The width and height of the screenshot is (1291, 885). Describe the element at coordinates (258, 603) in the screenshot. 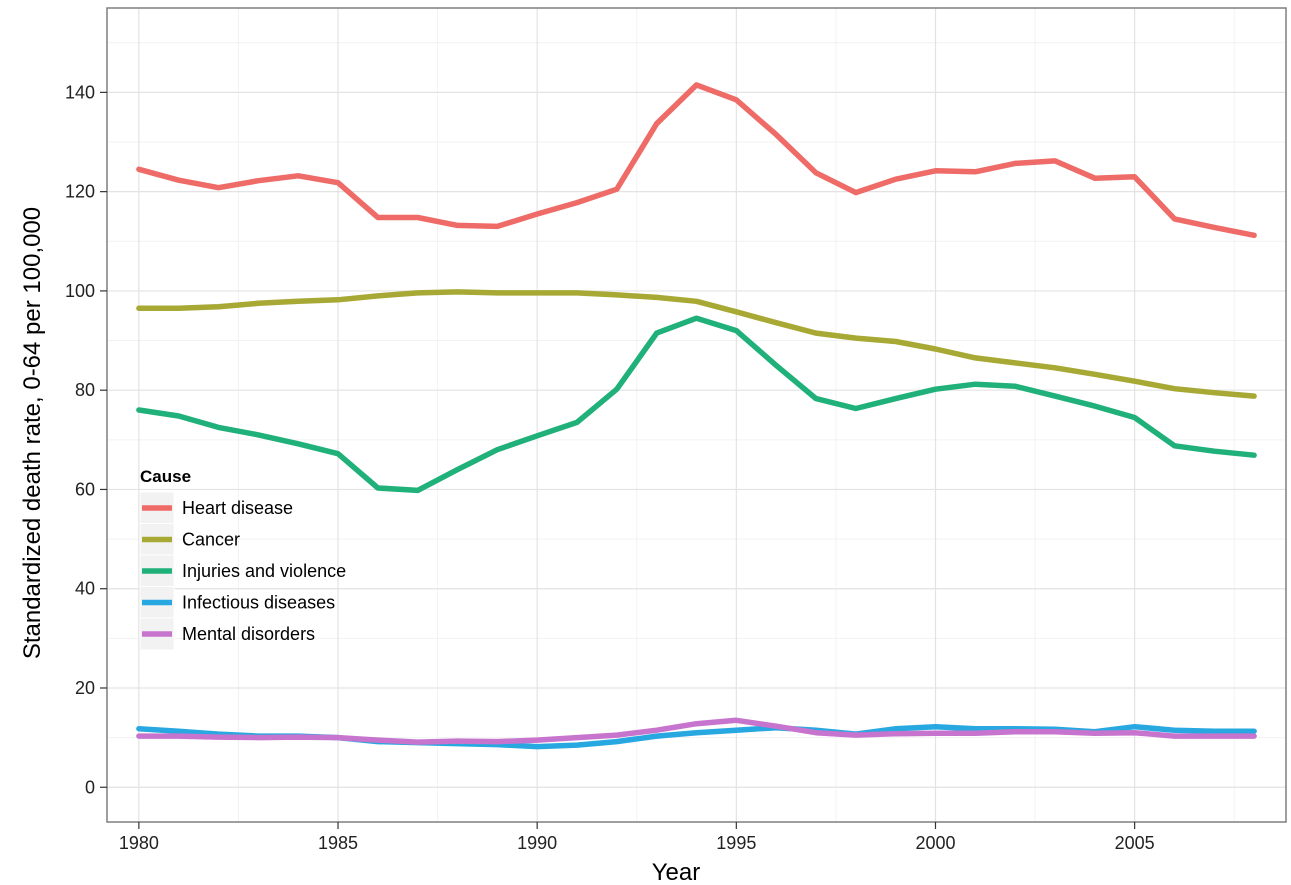

I see `legend-label: Infectious diseases` at that location.